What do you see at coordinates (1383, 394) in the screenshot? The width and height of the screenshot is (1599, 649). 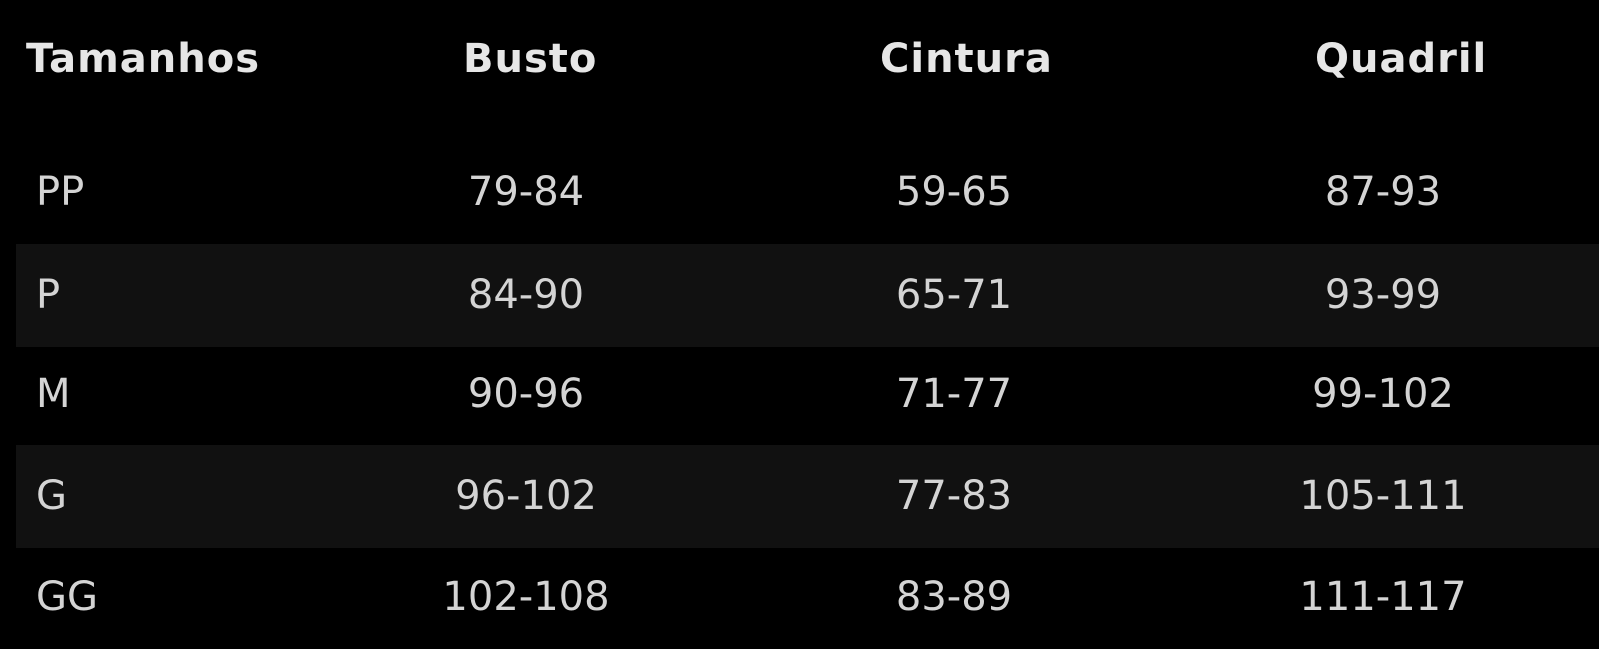 I see `hip-cell: 99-102` at bounding box center [1383, 394].